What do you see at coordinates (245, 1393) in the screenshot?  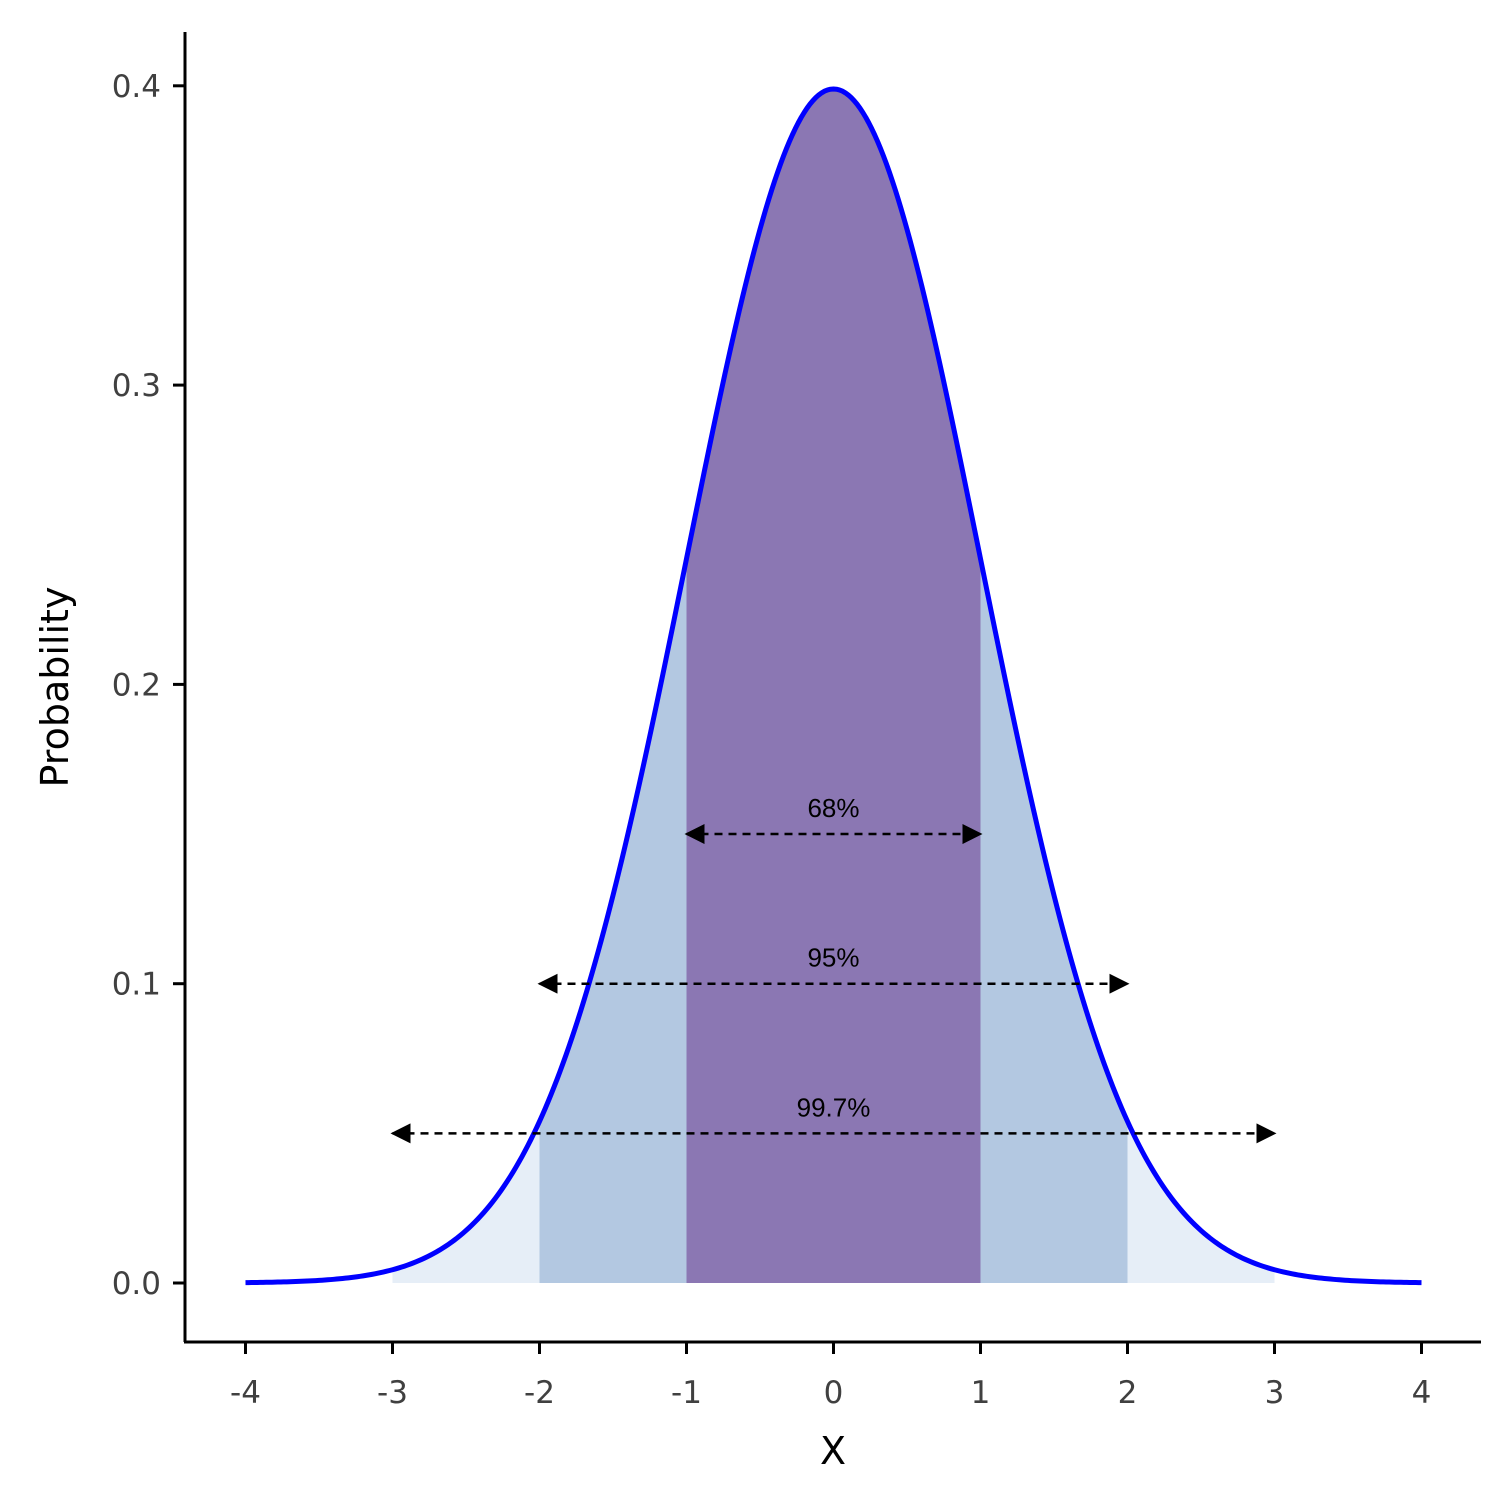 I see `x-tick-label: -4` at bounding box center [245, 1393].